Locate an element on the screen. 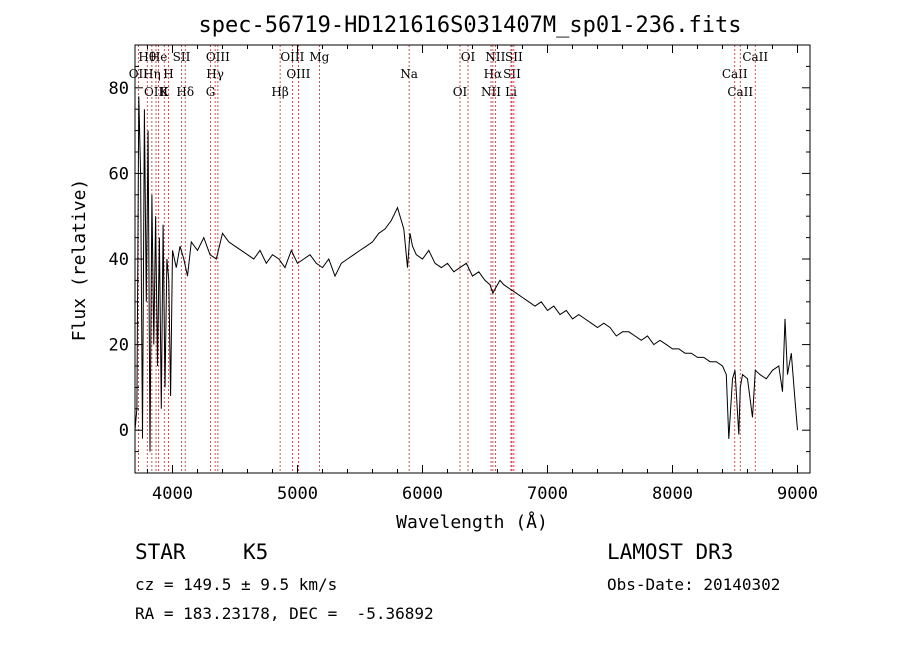  redshift-text: cz = 149.5 ± 9.5 km/s is located at coordinates (236, 584).